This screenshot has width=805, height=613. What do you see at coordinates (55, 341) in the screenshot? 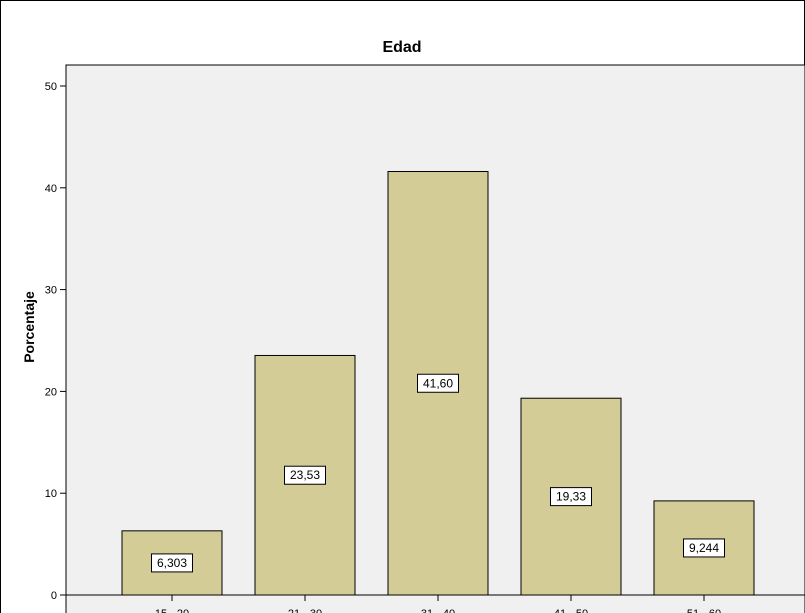
I see `y-axis: 0 10 20 30 40 50` at bounding box center [55, 341].